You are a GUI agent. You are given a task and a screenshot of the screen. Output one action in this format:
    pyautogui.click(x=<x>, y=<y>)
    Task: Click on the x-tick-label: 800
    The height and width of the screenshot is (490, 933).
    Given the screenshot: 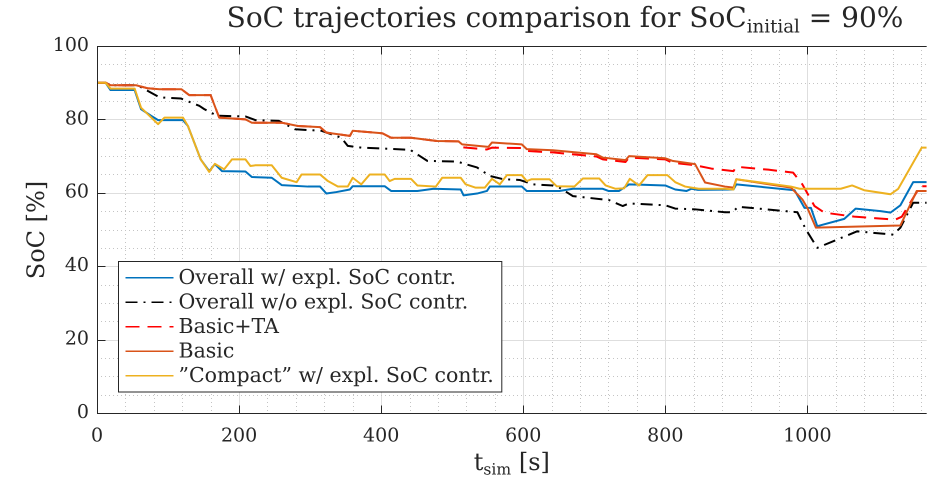 What is the action you would take?
    pyautogui.click(x=665, y=435)
    